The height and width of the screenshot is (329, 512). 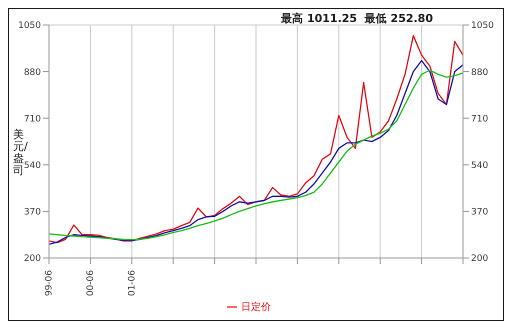 I want to click on chart-subtitle: 最高 1011.25 最低 252.80, so click(x=357, y=18).